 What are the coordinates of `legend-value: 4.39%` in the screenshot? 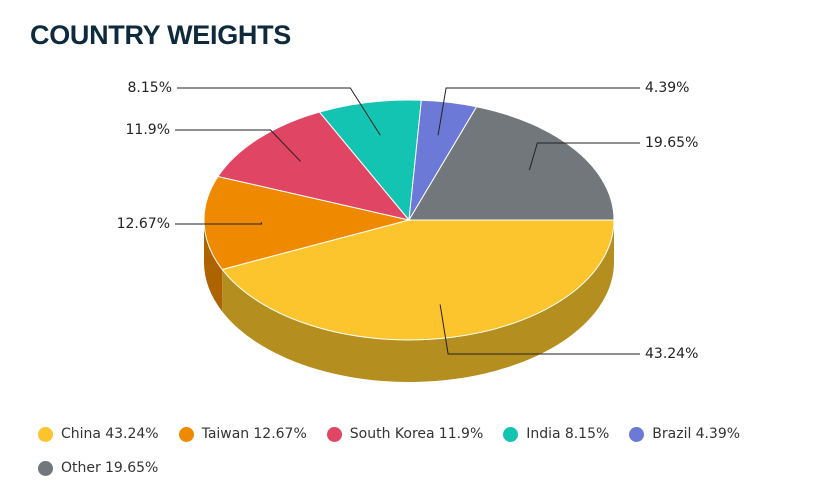 It's located at (718, 434).